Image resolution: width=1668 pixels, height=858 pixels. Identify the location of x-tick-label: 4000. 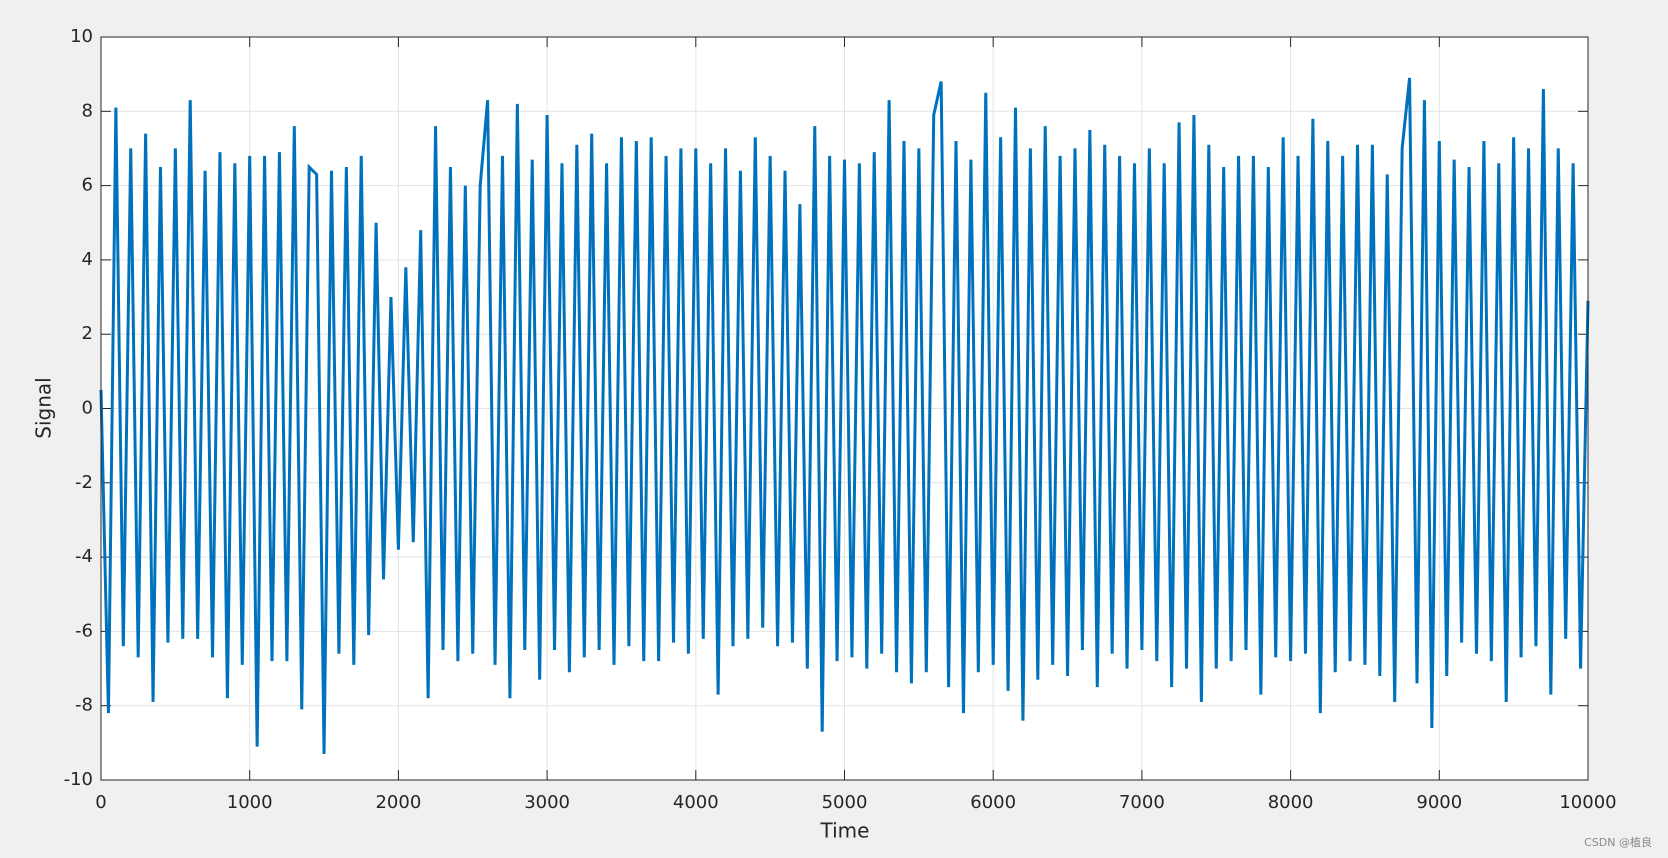
(696, 802).